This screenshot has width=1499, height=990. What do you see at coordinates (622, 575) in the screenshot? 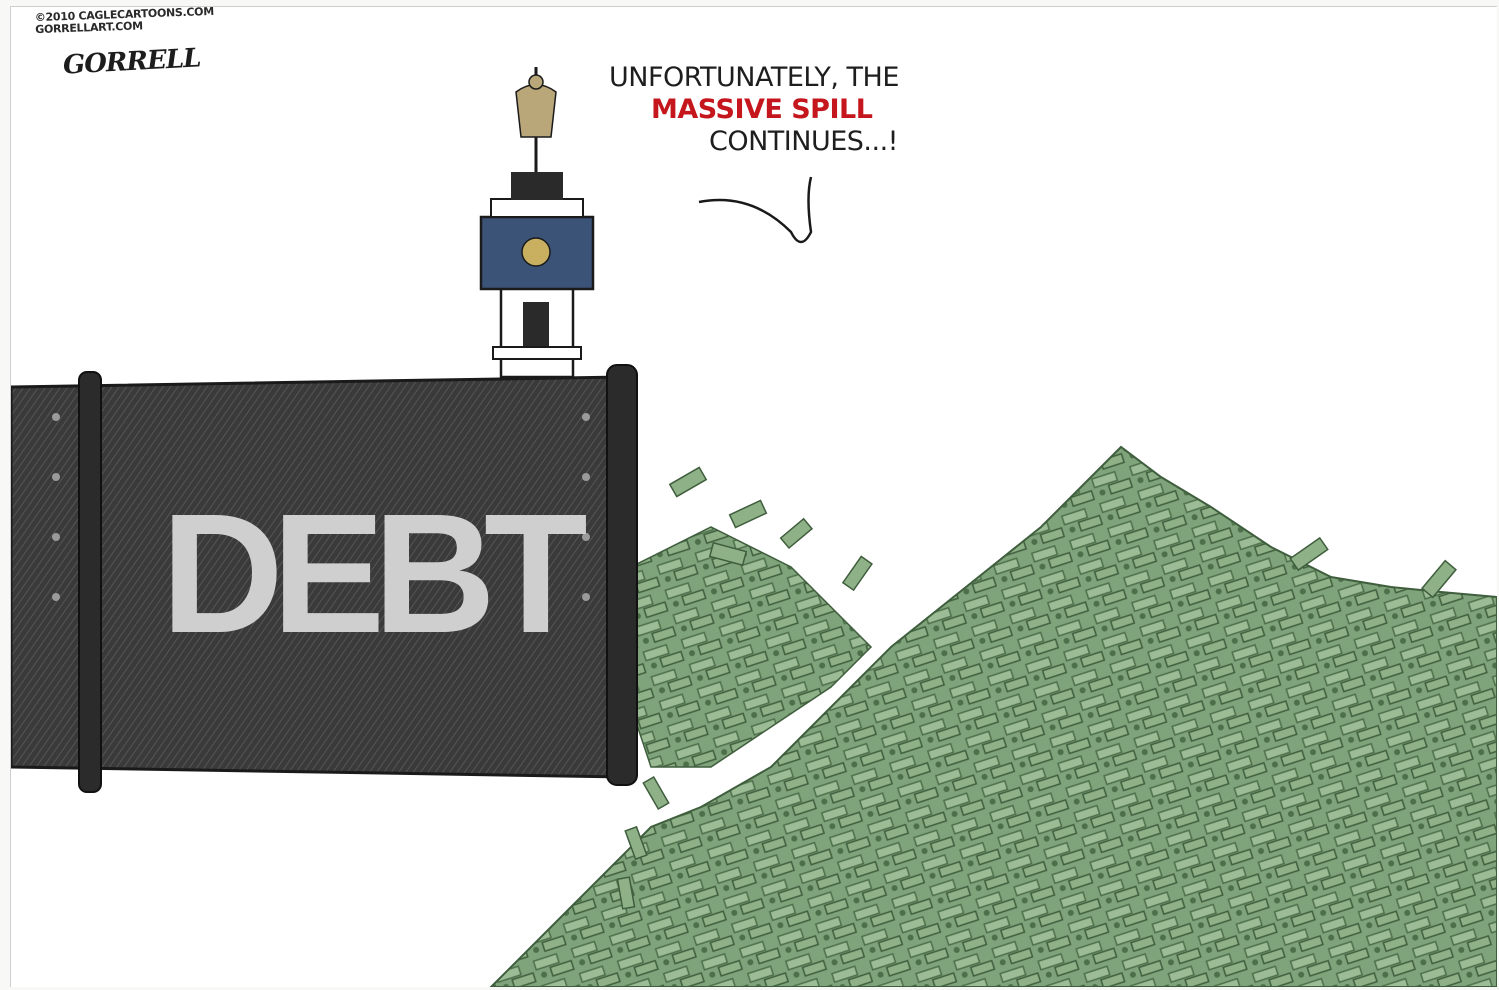
I see `pipe-flange-right` at bounding box center [622, 575].